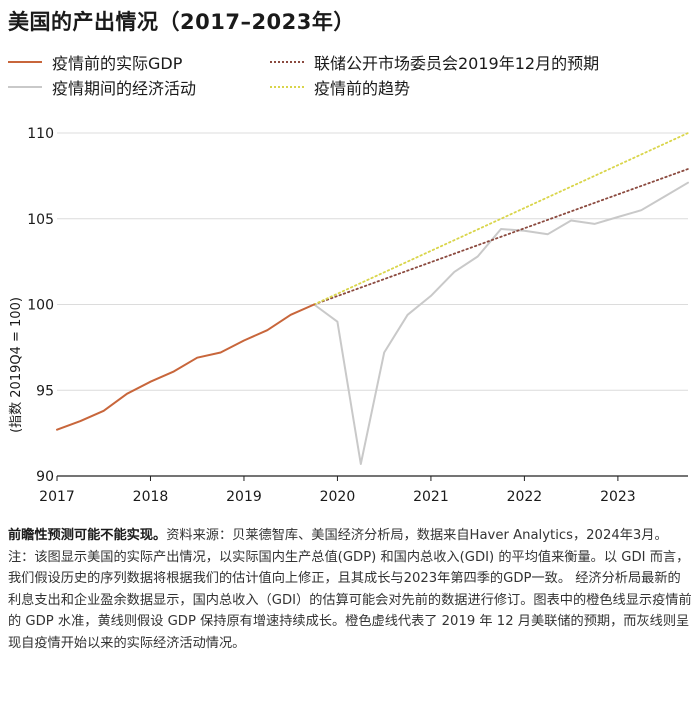  What do you see at coordinates (87, 535) in the screenshot?
I see `footnote-lead: 前瞻性预测可能不能实现。` at bounding box center [87, 535].